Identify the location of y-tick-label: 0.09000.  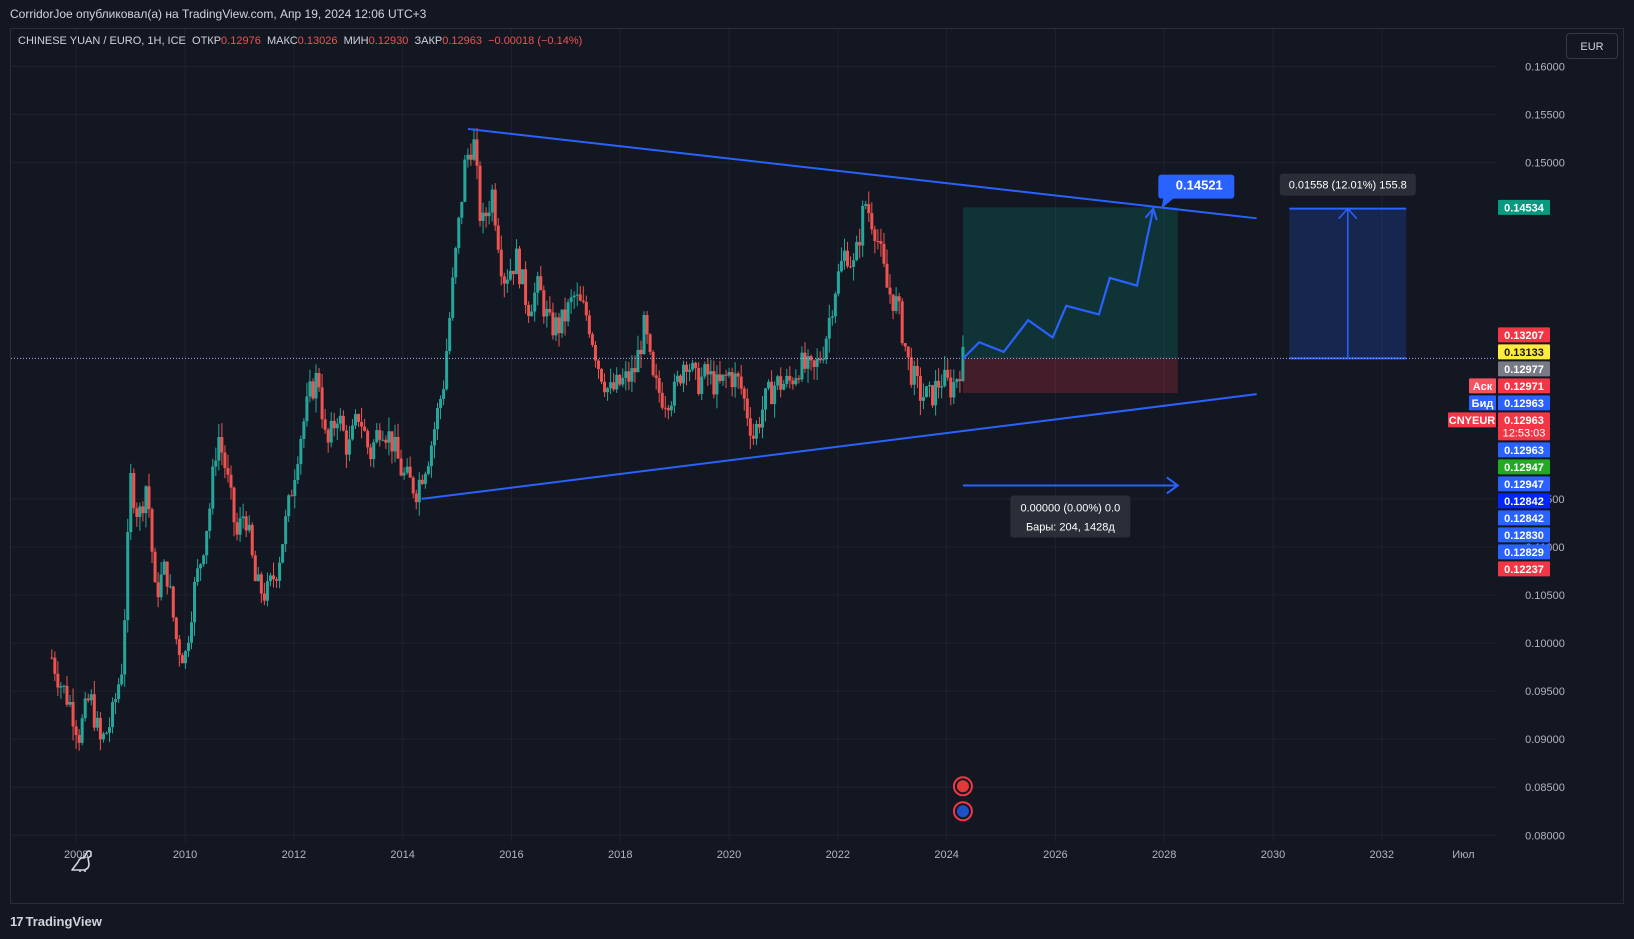
(1545, 740).